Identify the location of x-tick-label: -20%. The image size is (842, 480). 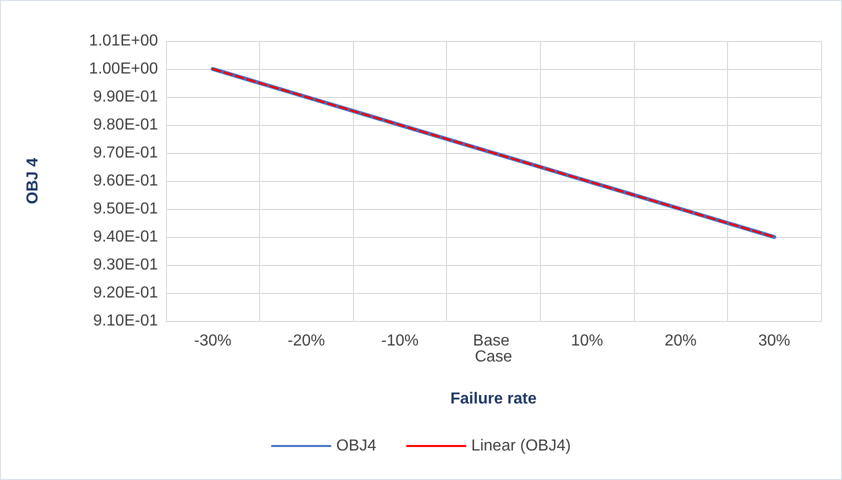
(307, 341).